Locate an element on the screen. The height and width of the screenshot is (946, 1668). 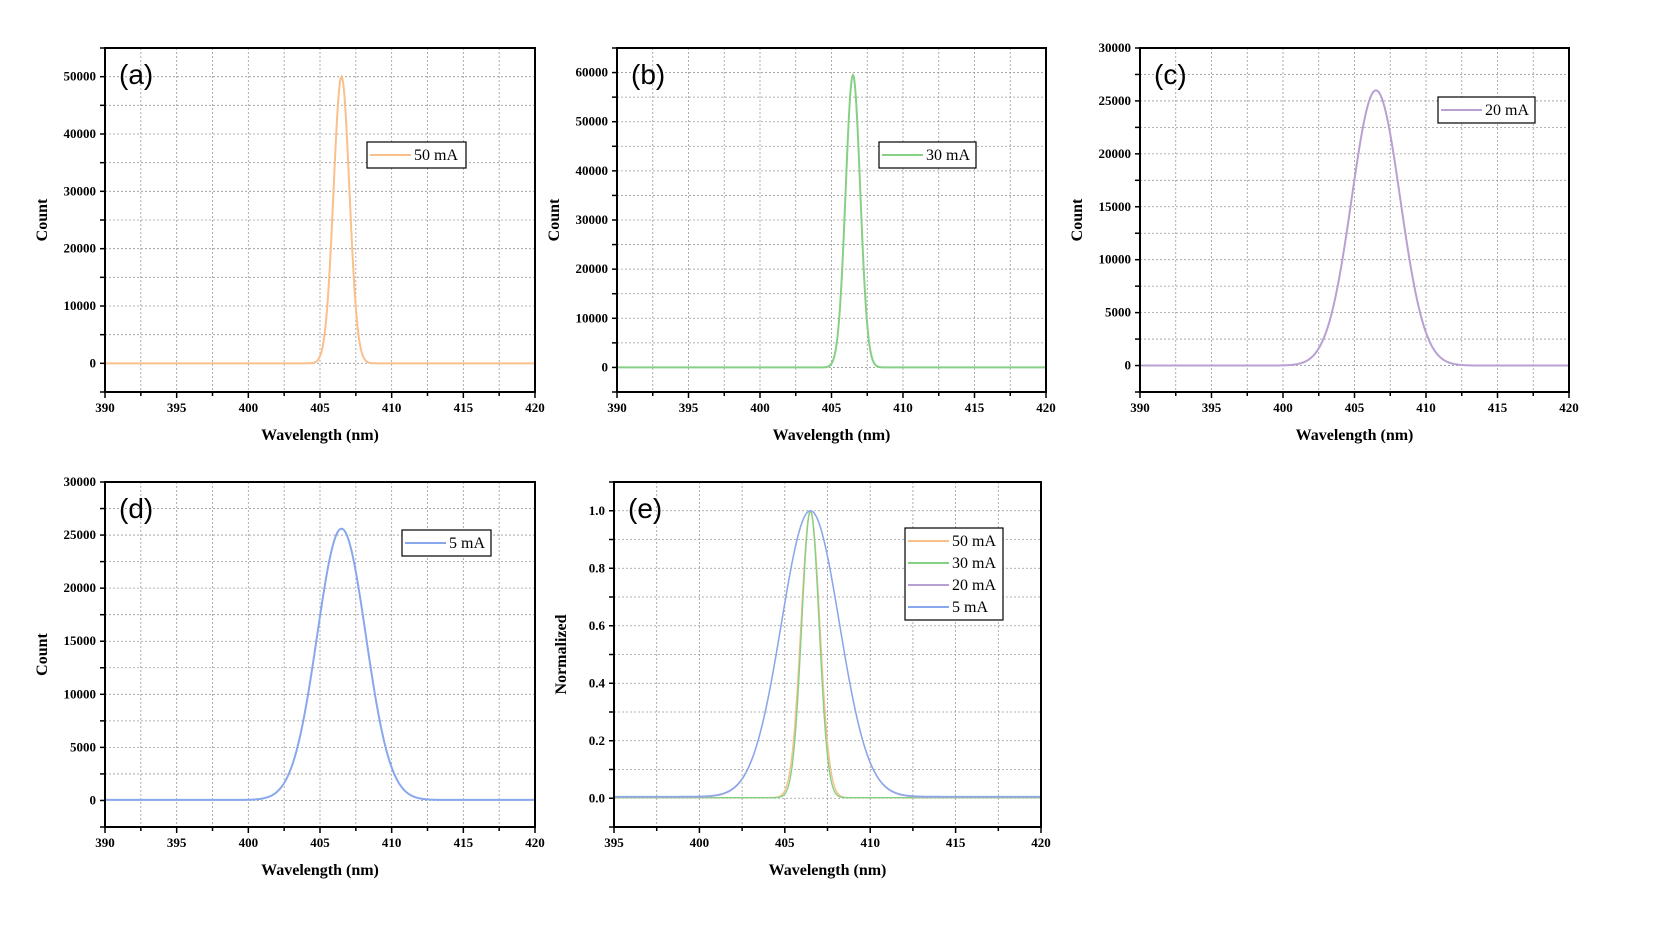
legend: 50 mA is located at coordinates (416, 155).